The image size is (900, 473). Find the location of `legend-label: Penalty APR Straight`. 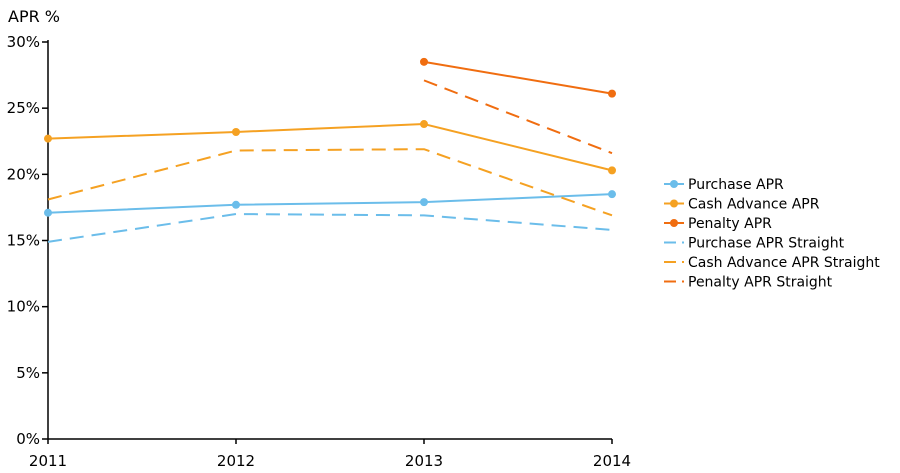

legend-label: Penalty APR Straight is located at coordinates (760, 283).